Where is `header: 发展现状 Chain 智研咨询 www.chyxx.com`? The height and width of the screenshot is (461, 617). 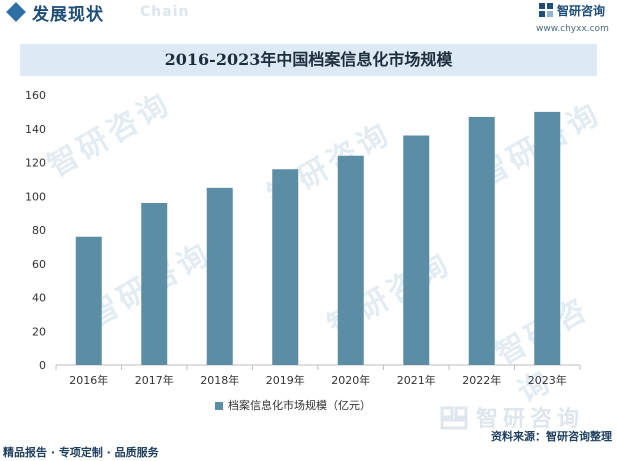 header: 发展现状 Chain 智研咨询 www.chyxx.com is located at coordinates (308, 20).